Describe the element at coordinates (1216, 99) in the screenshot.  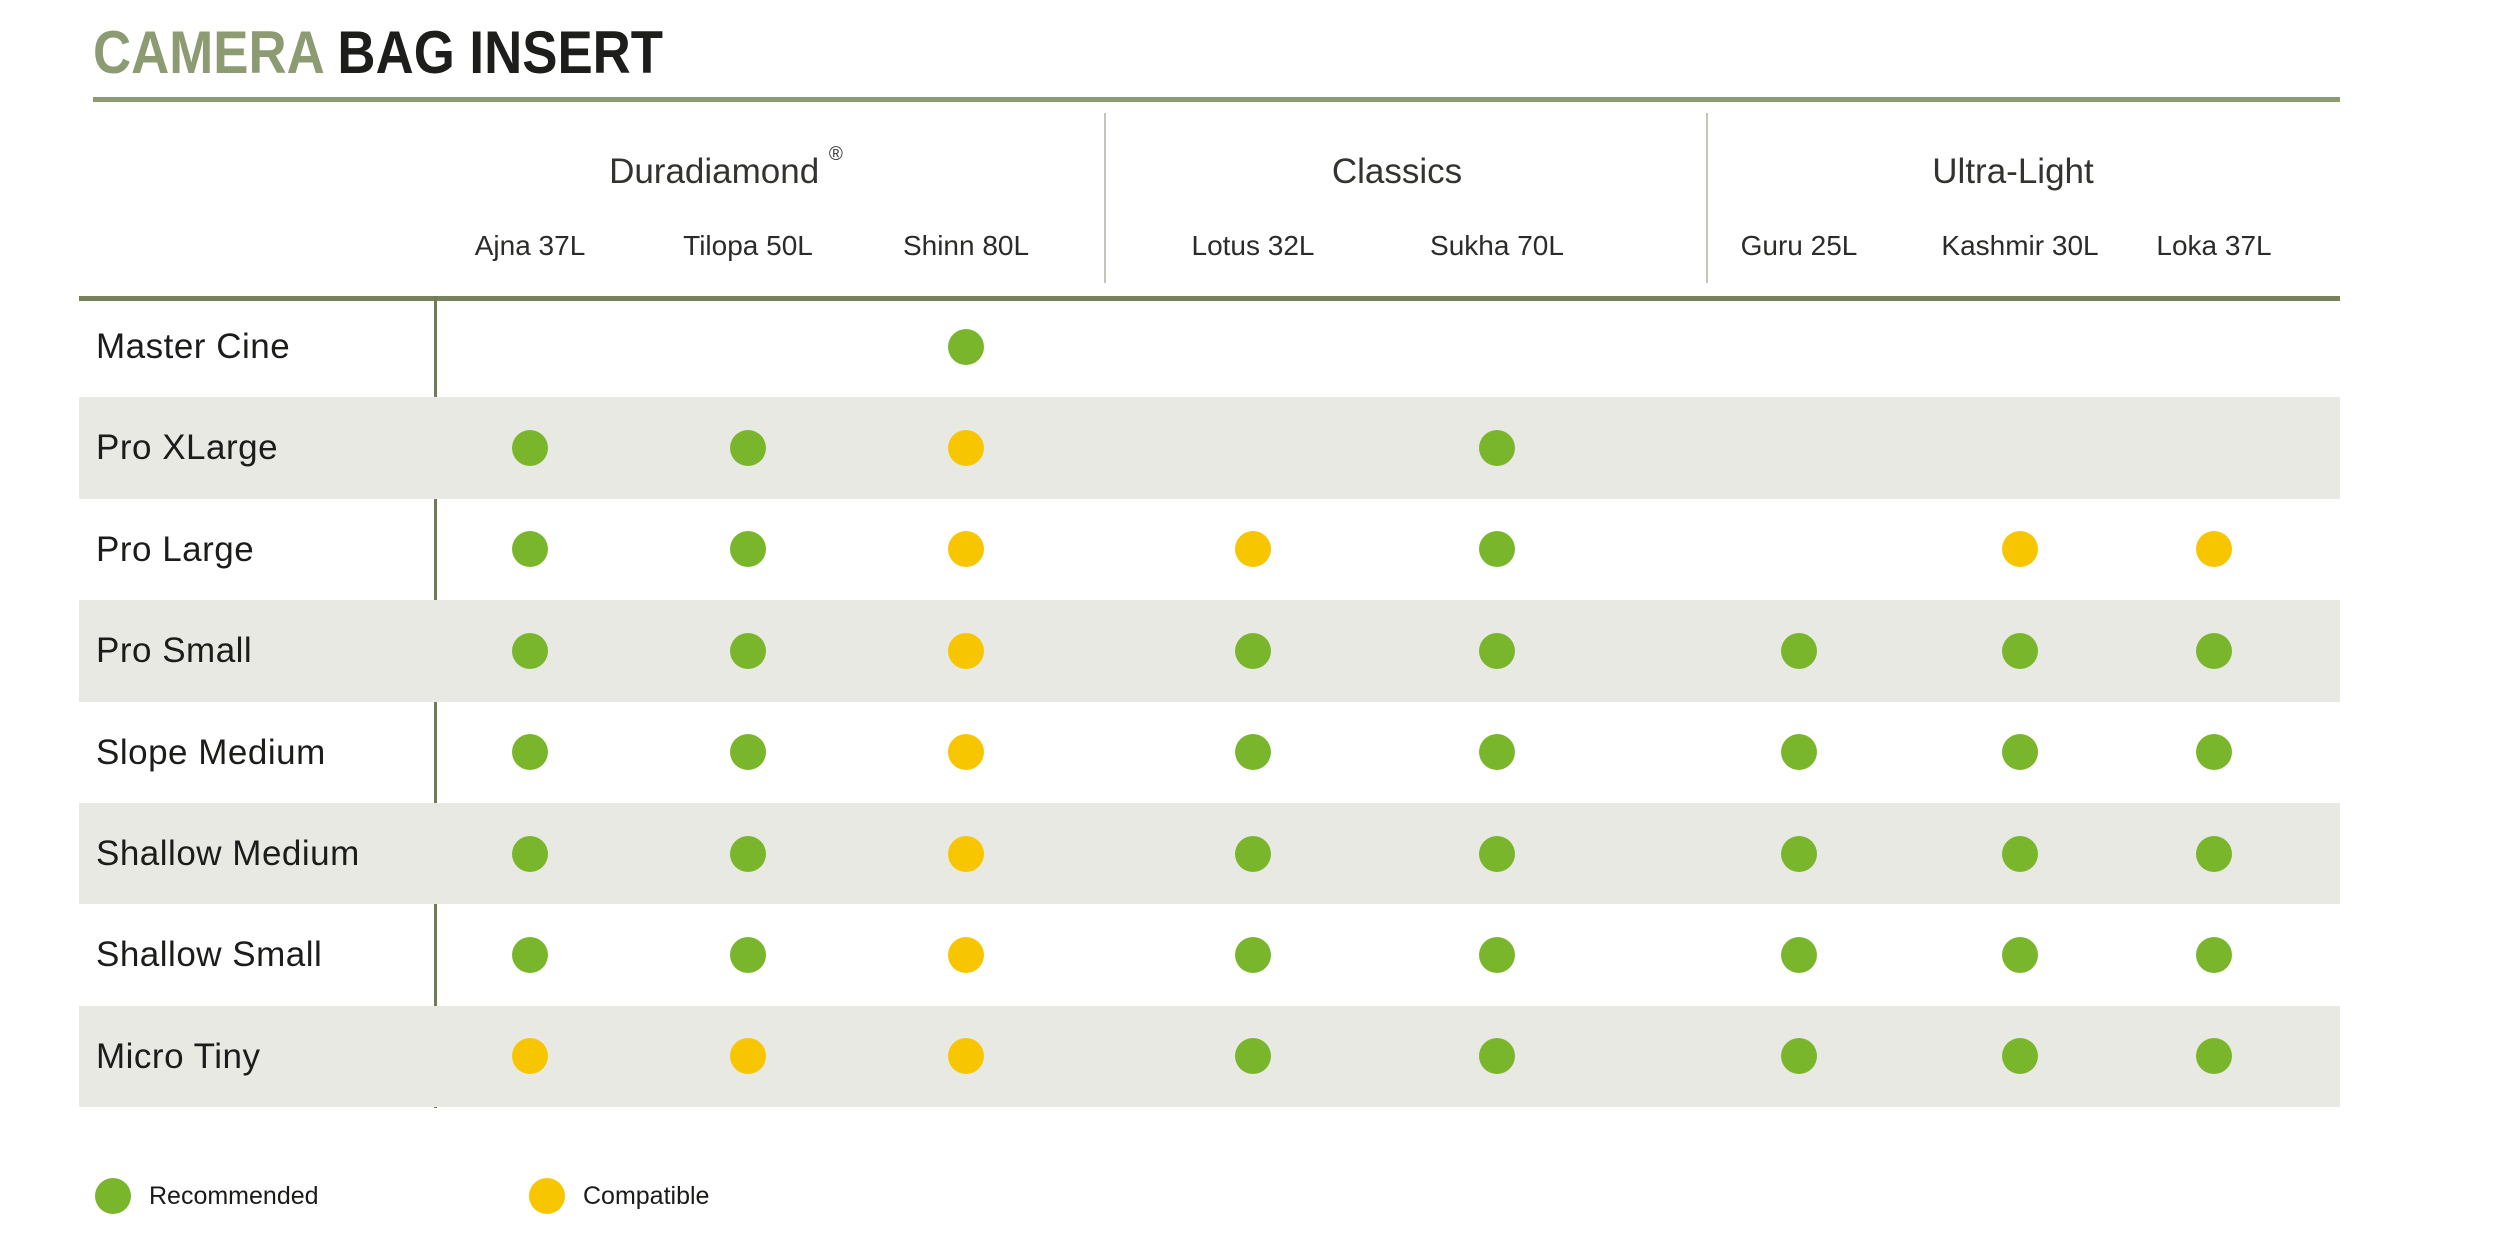
I see `title-underline-rule` at that location.